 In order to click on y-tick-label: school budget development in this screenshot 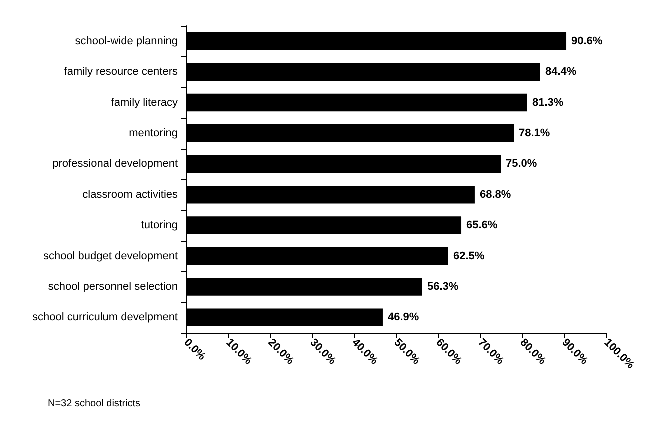, I will do `click(110, 256)`.